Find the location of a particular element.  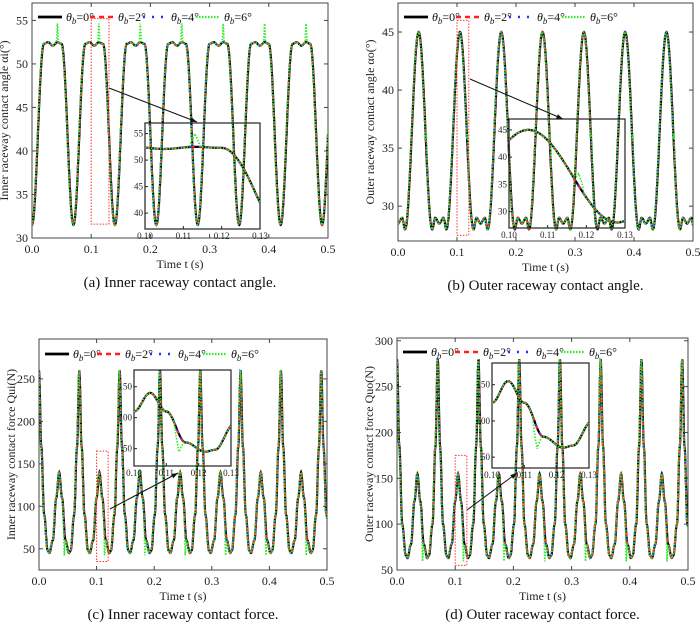

y-axis-label: Inner raceway contact angle αi(°) is located at coordinates (5, 120).